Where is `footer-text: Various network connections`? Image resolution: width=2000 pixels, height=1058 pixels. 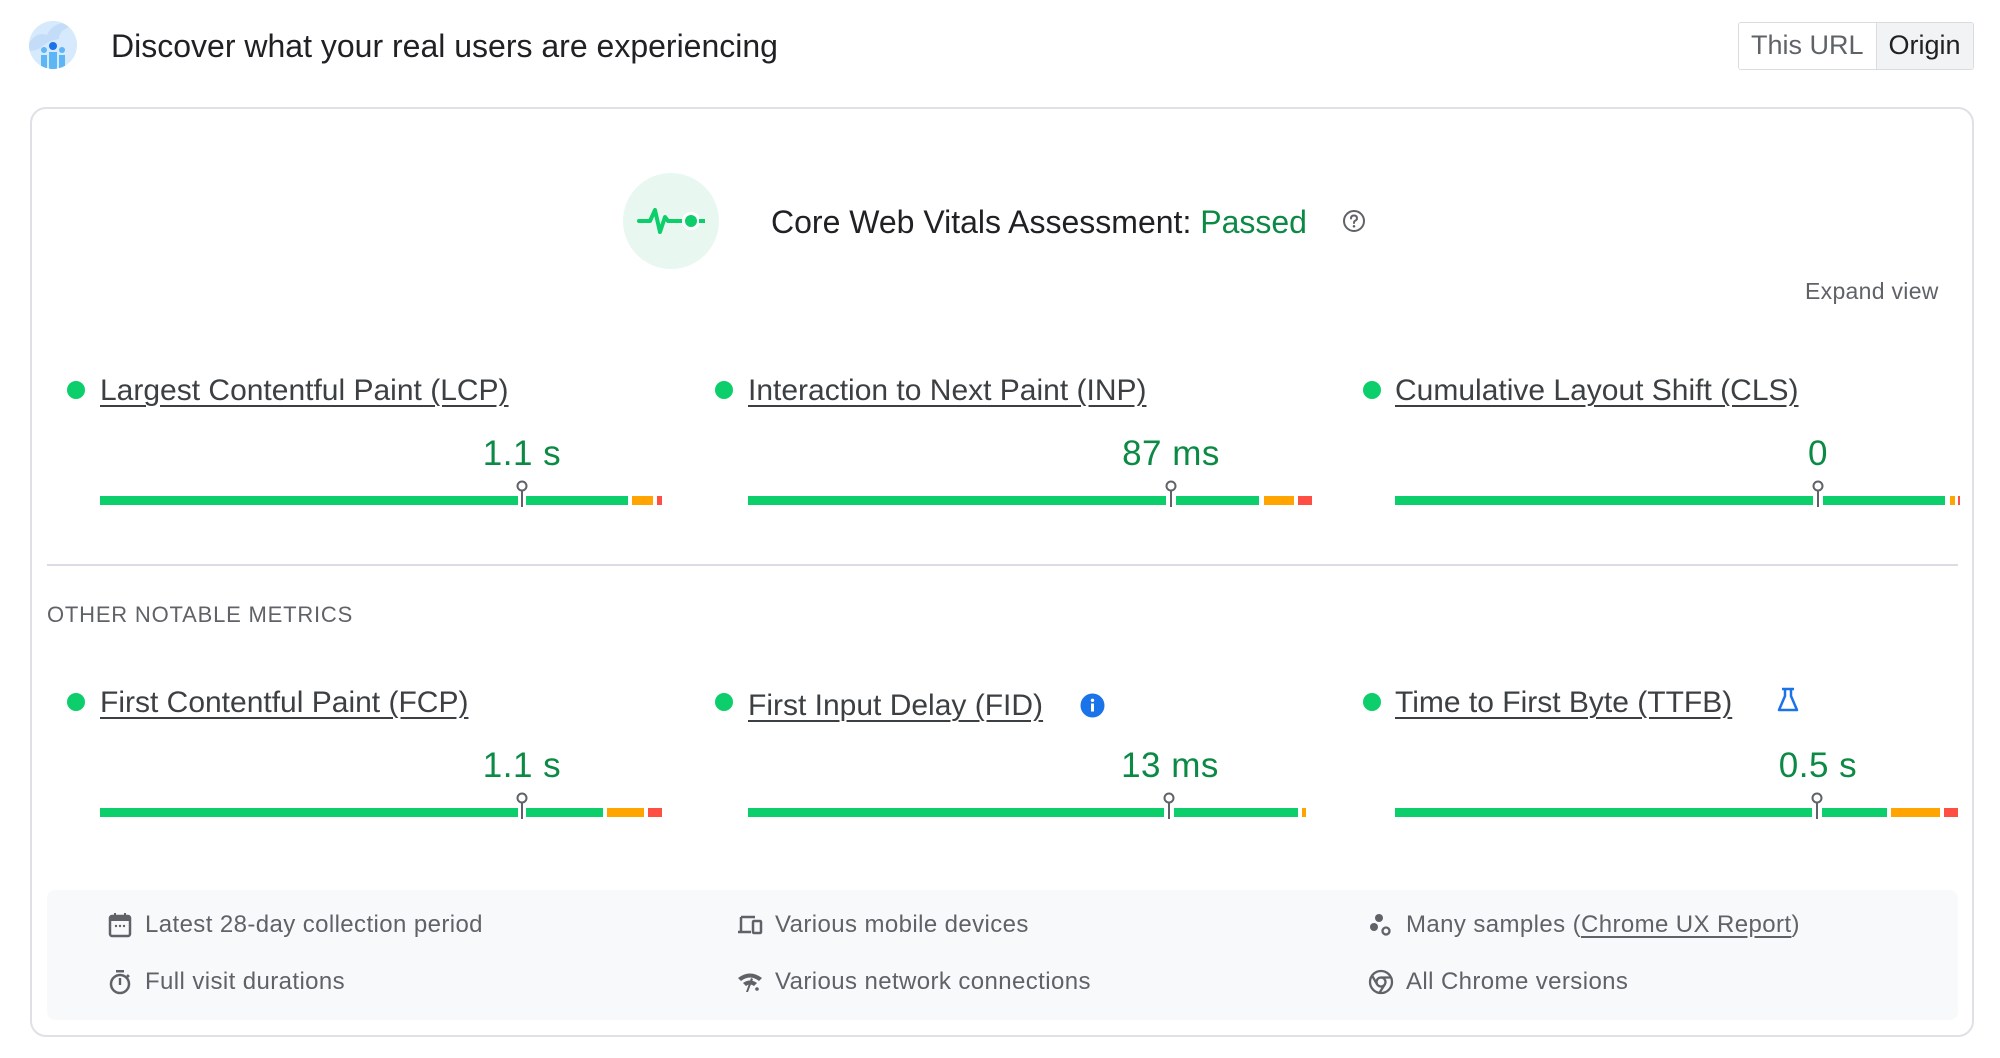 footer-text: Various network connections is located at coordinates (933, 981).